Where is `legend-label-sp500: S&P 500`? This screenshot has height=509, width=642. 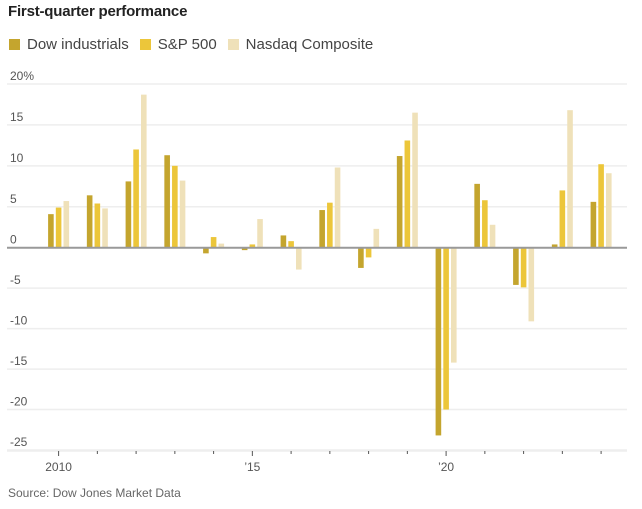
legend-label-sp500: S&P 500 is located at coordinates (187, 44).